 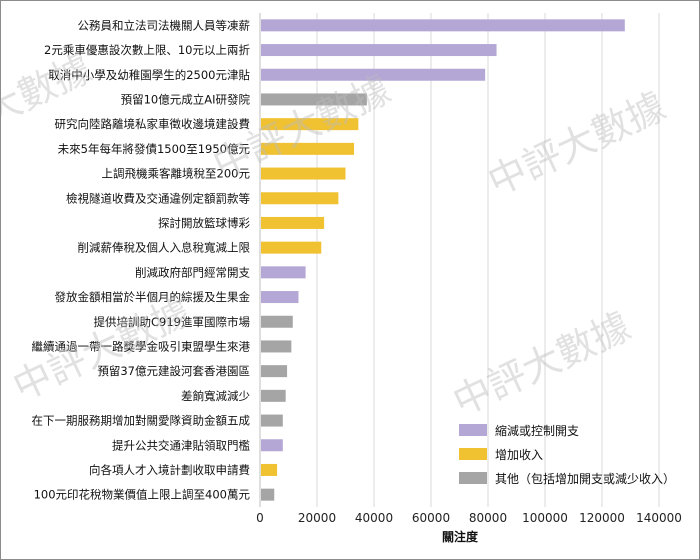 I want to click on x-axis-ticks: 0 20000 40000 60000 80000 100000 120000 140000, so click(x=469, y=518).